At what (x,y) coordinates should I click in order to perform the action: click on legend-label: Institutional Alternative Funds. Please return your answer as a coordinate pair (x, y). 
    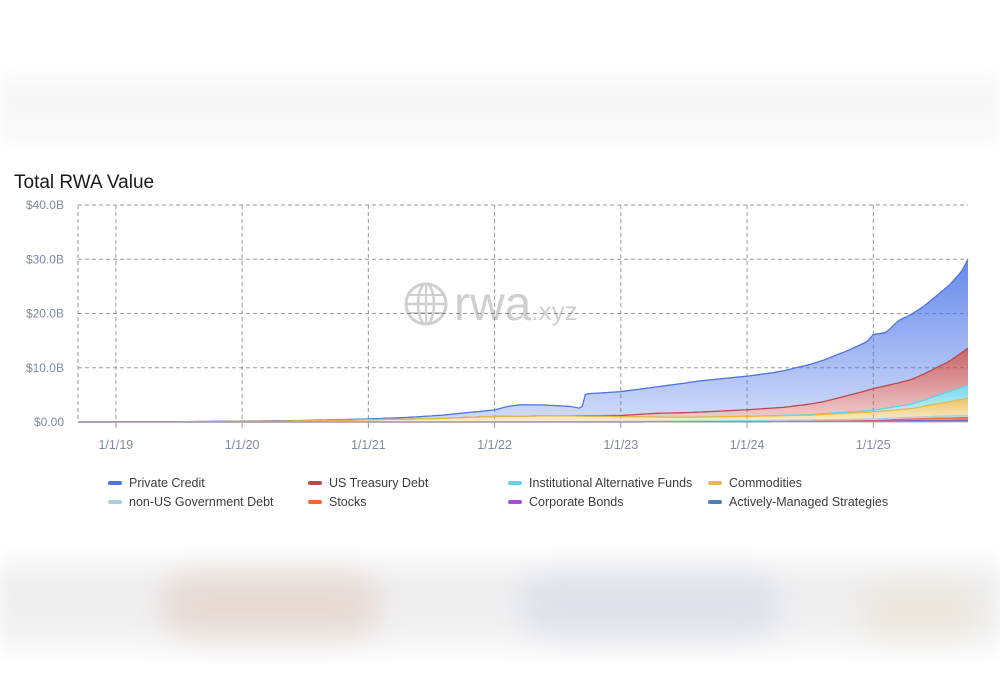
    Looking at the image, I should click on (611, 482).